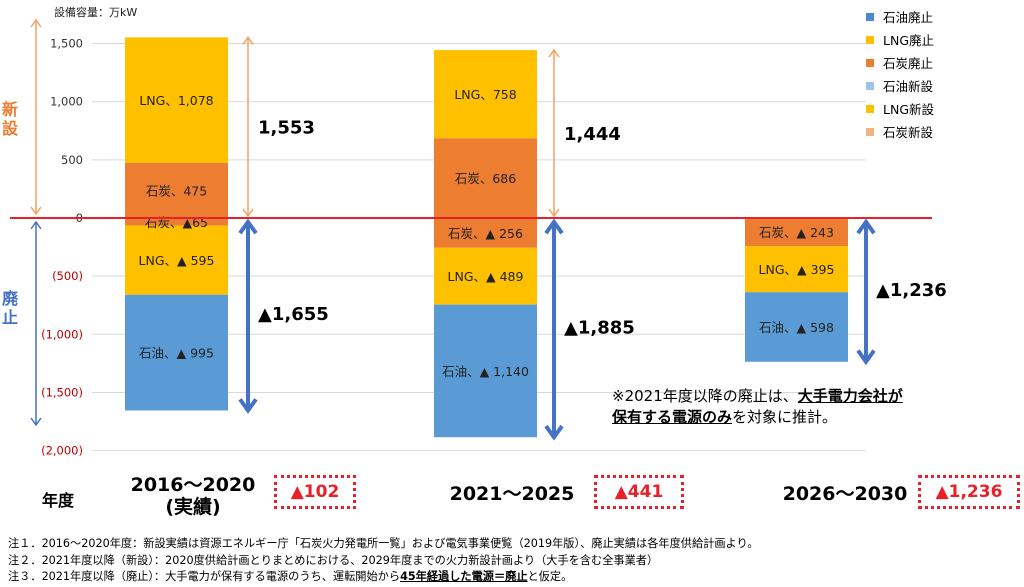  I want to click on new-side-arrow, so click(36, 117).